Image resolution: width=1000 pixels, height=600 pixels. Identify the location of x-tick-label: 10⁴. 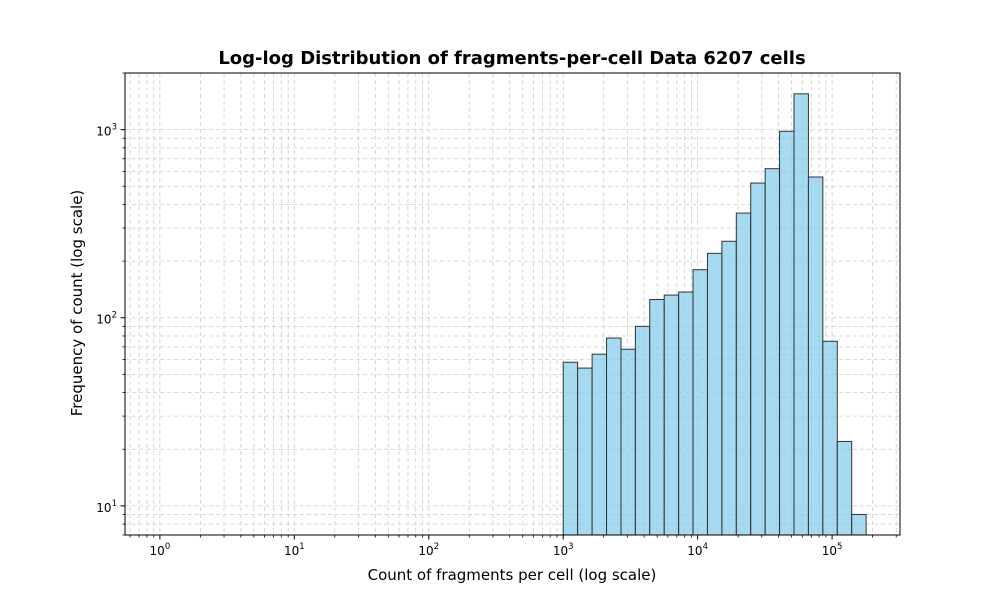
(697, 550).